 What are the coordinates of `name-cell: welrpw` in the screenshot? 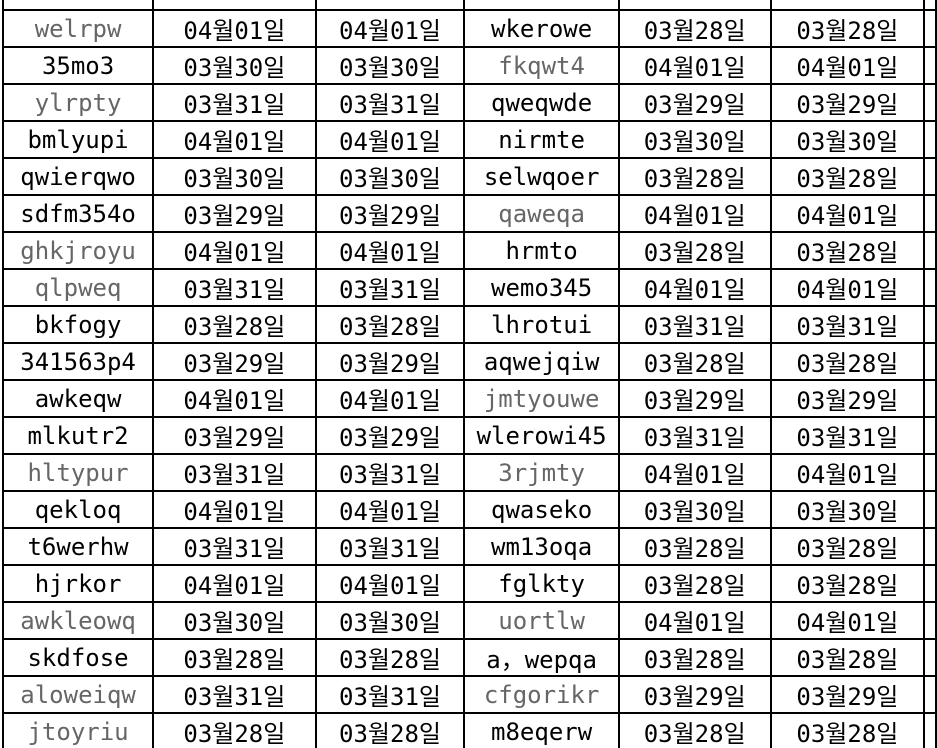 It's located at (78, 28).